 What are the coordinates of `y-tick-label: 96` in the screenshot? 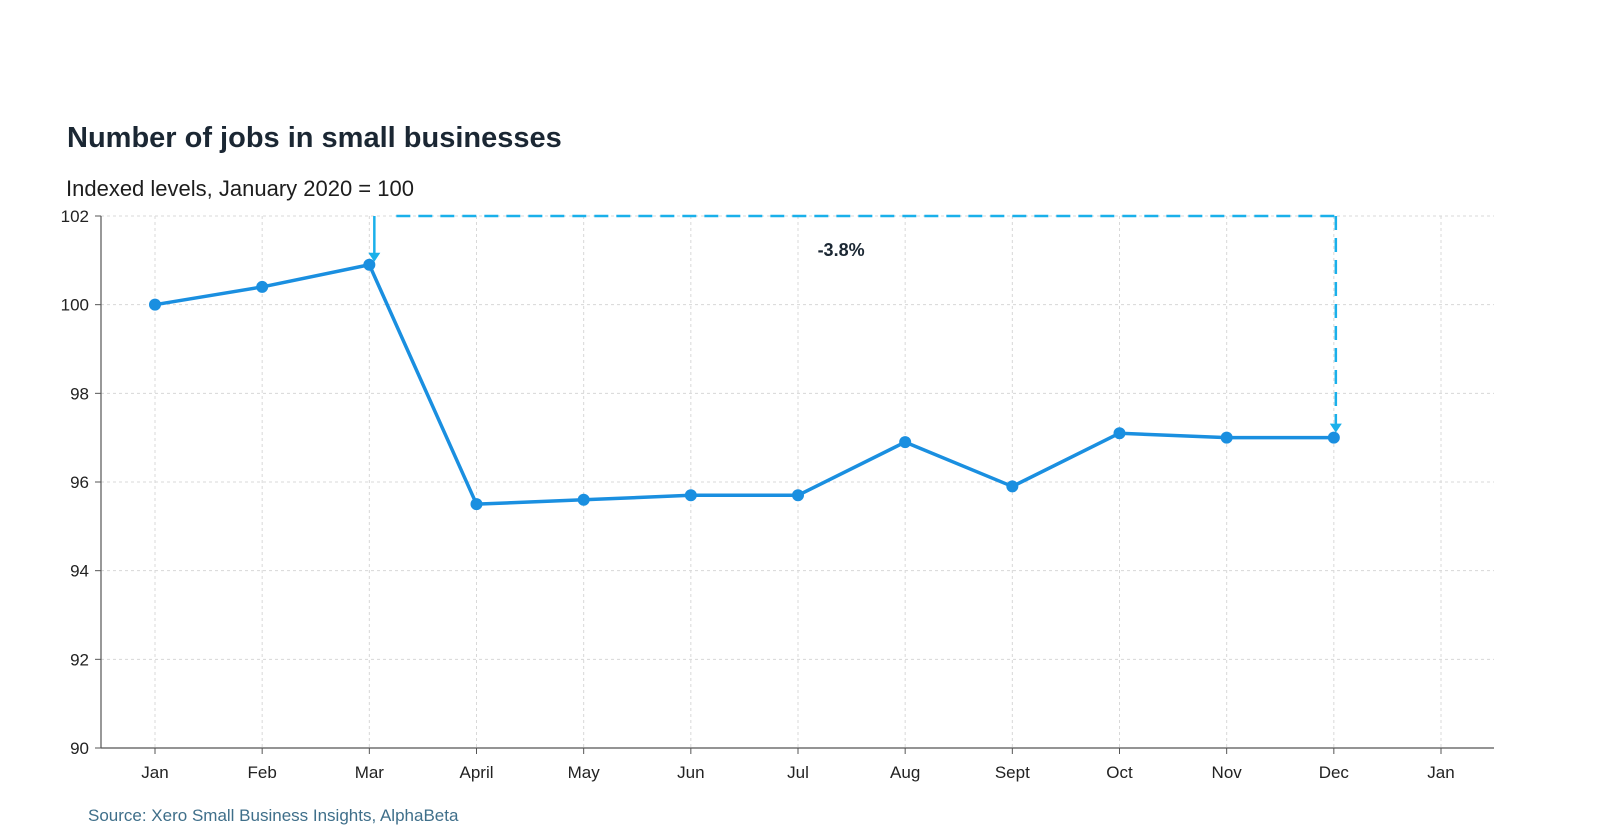 It's located at (79, 482).